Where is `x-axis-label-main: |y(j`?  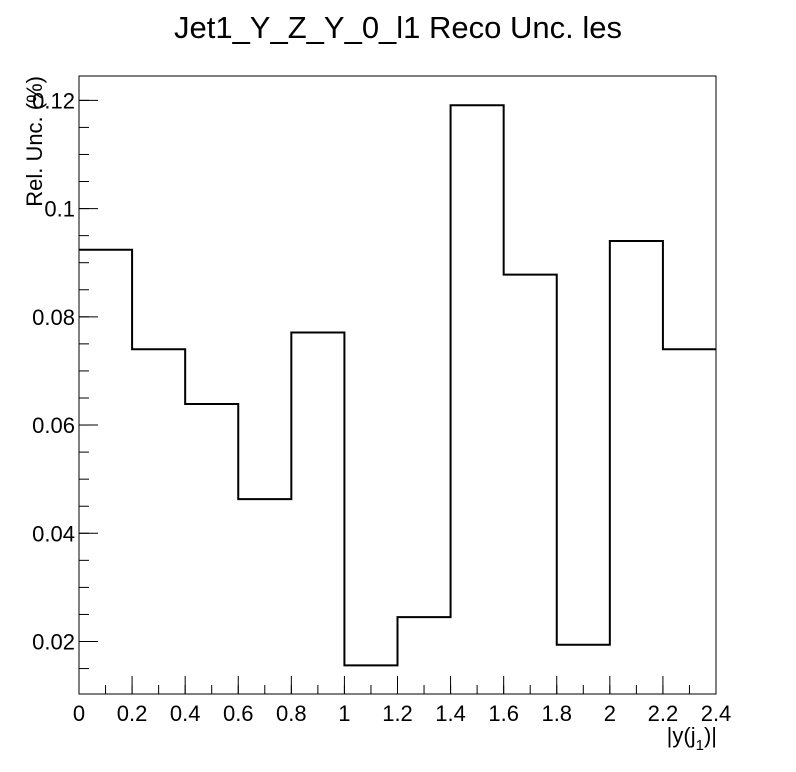
x-axis-label-main: |y(j is located at coordinates (681, 735).